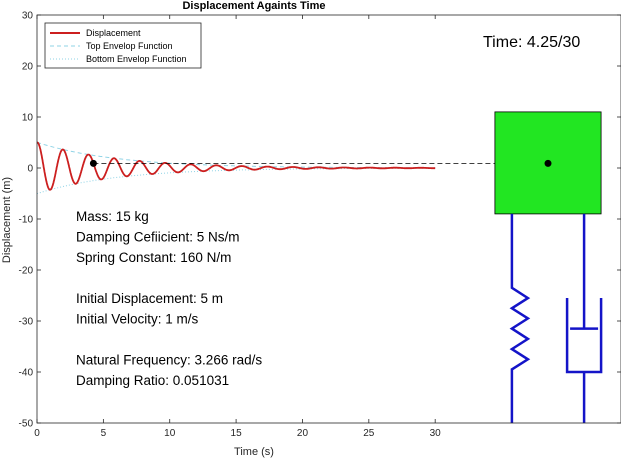 The image size is (621, 458). What do you see at coordinates (93, 163) in the screenshot?
I see `current-point-marker` at bounding box center [93, 163].